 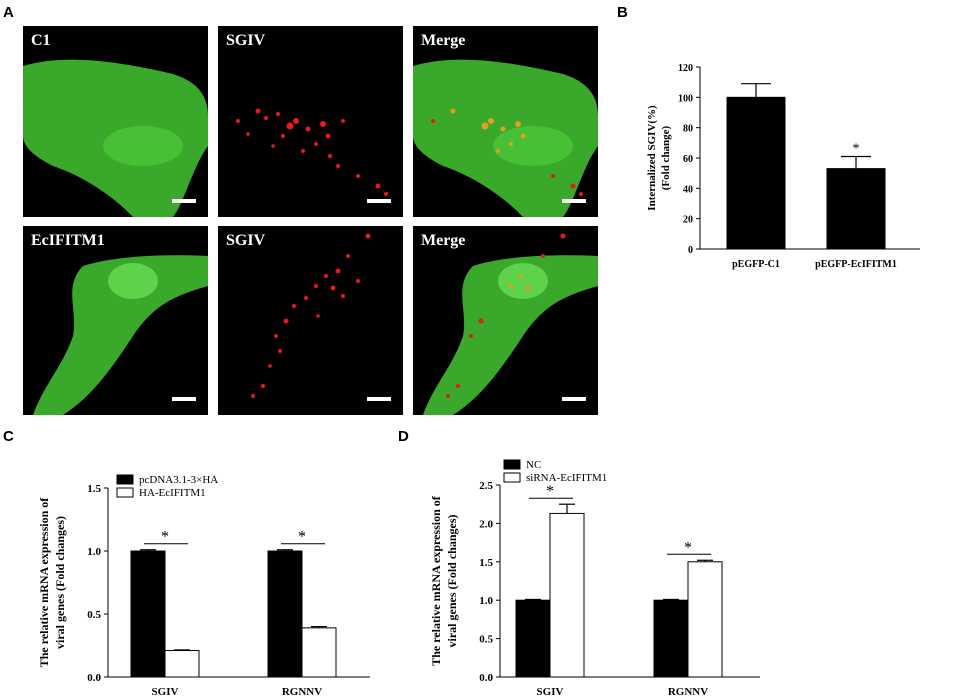 What do you see at coordinates (505, 138) in the screenshot?
I see `micrograph-merge-1-image` at bounding box center [505, 138].